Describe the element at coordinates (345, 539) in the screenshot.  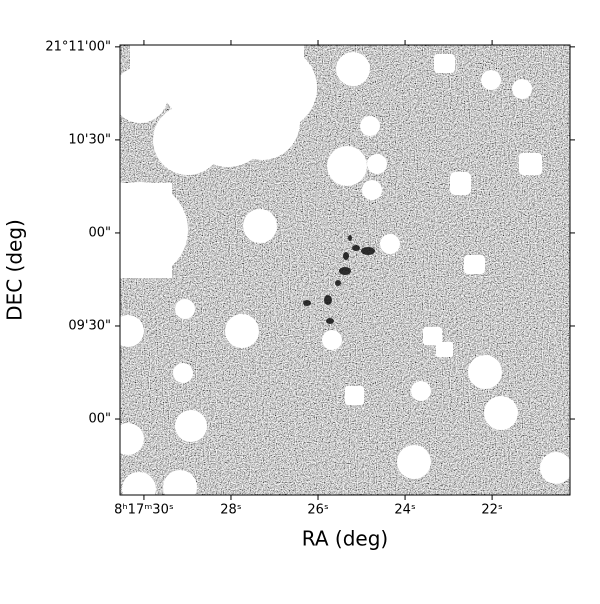
I see `x-axis-label: RA (deg)` at that location.